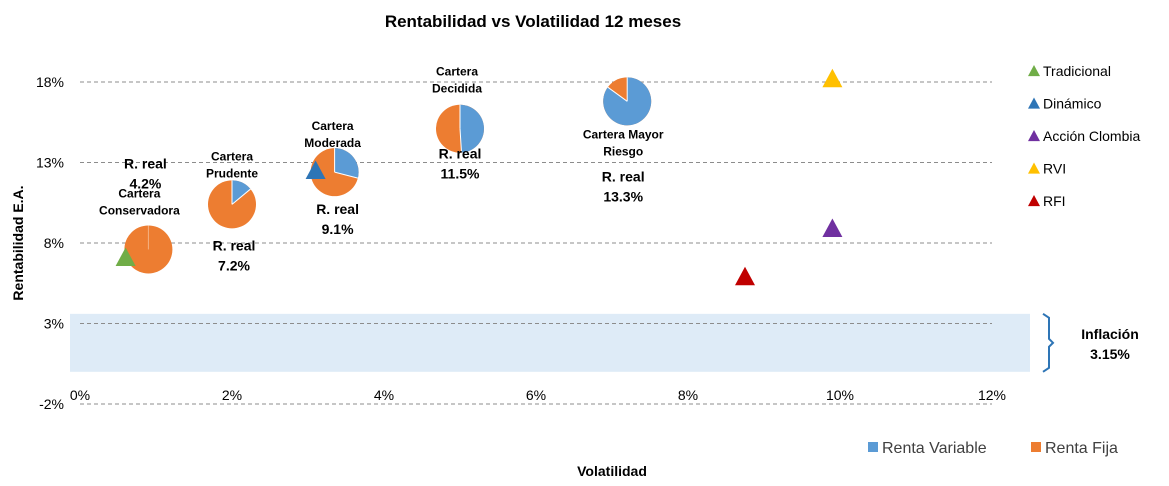 This screenshot has width=1169, height=486. I want to click on r-real-label: 13.3%, so click(623, 196).